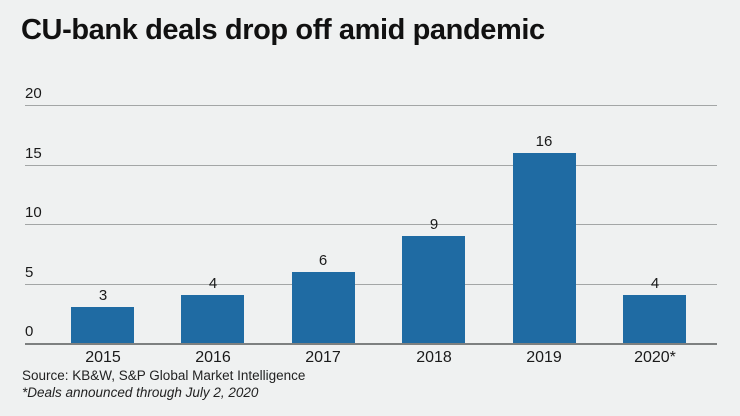  I want to click on y-tick-label-15: 15, so click(33, 153).